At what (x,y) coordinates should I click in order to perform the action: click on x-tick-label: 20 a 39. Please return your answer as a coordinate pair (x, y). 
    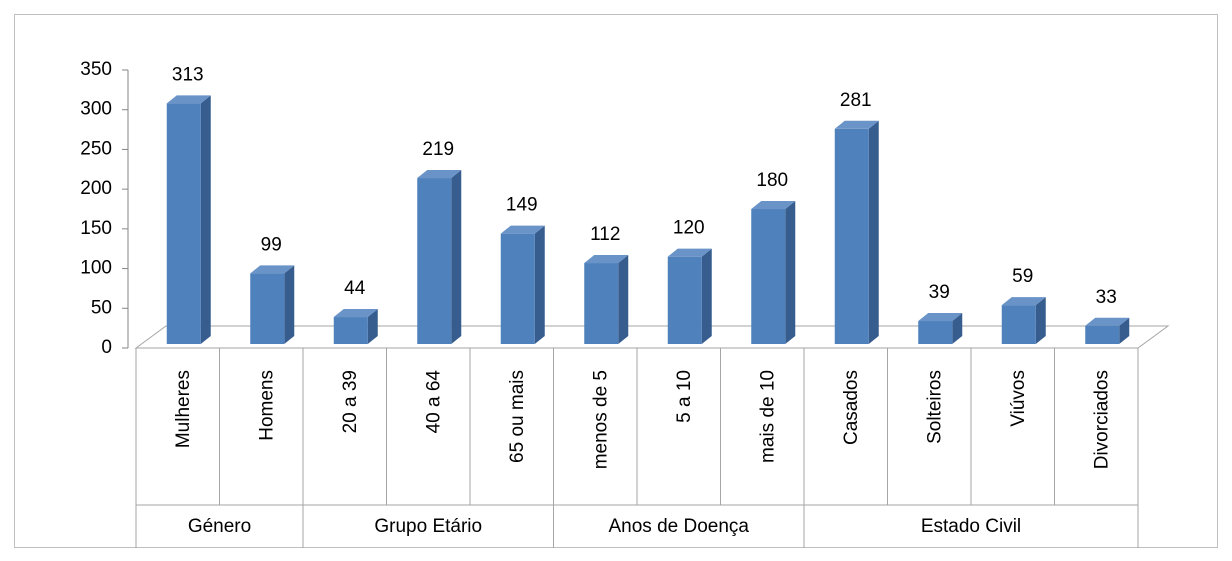
    Looking at the image, I should click on (350, 401).